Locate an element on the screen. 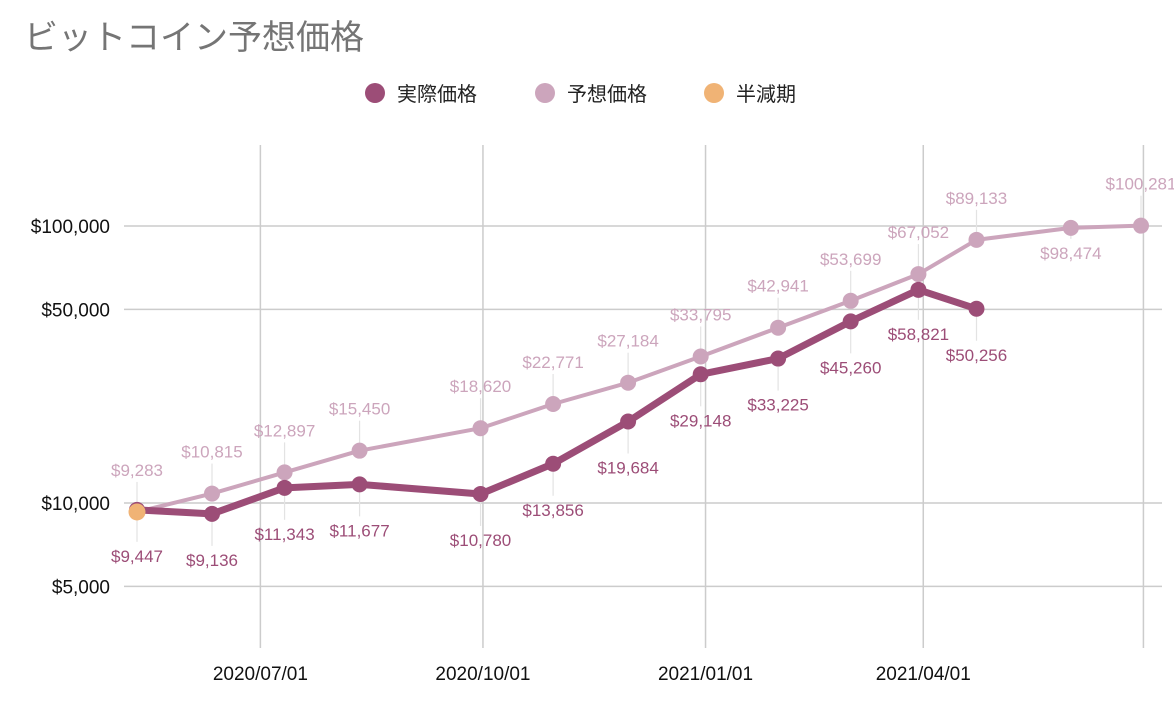 The height and width of the screenshot is (708, 1174). data-label: $12,897 is located at coordinates (284, 430).